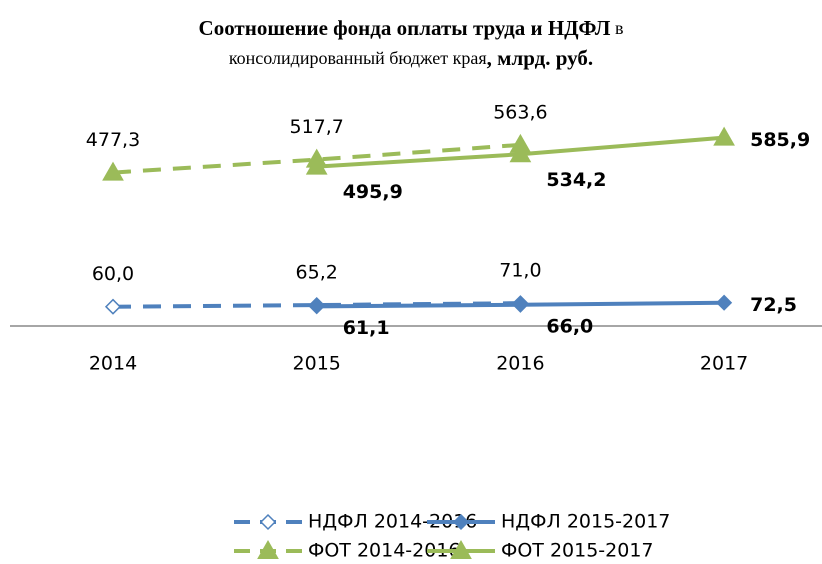 Image resolution: width=822 pixels, height=564 pixels. I want to click on x-tick-label: 2017, so click(724, 364).